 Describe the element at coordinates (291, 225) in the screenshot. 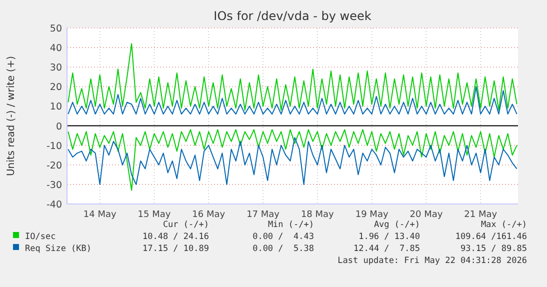

I see `text: Min (-/+)` at that location.